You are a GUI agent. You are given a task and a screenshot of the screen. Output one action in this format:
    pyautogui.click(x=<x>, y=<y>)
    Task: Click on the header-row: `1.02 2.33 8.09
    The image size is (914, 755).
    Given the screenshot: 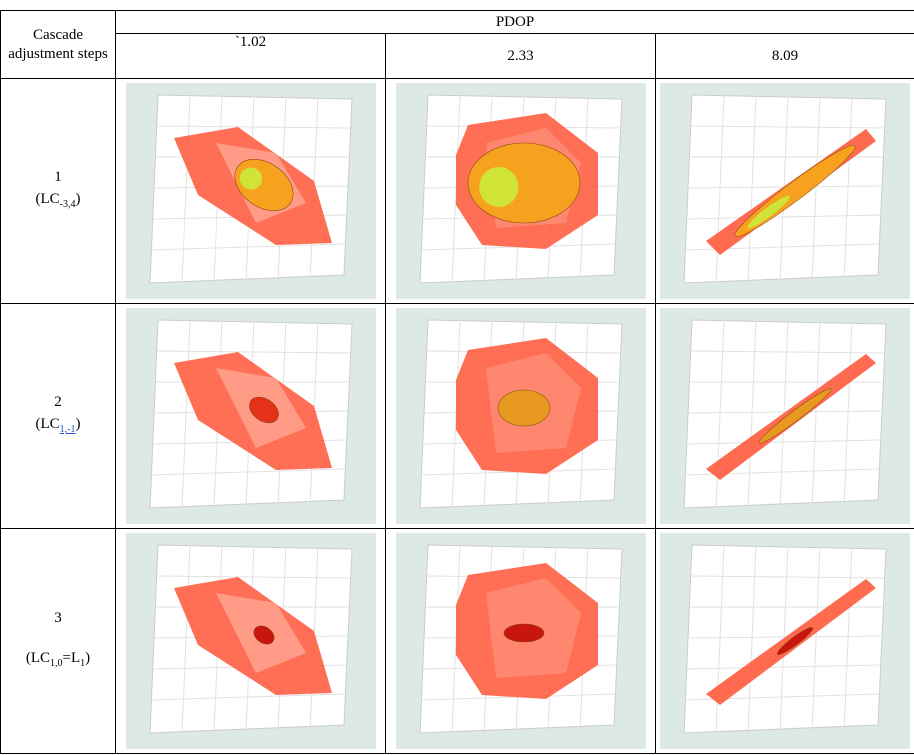 What is the action you would take?
    pyautogui.click(x=457, y=56)
    